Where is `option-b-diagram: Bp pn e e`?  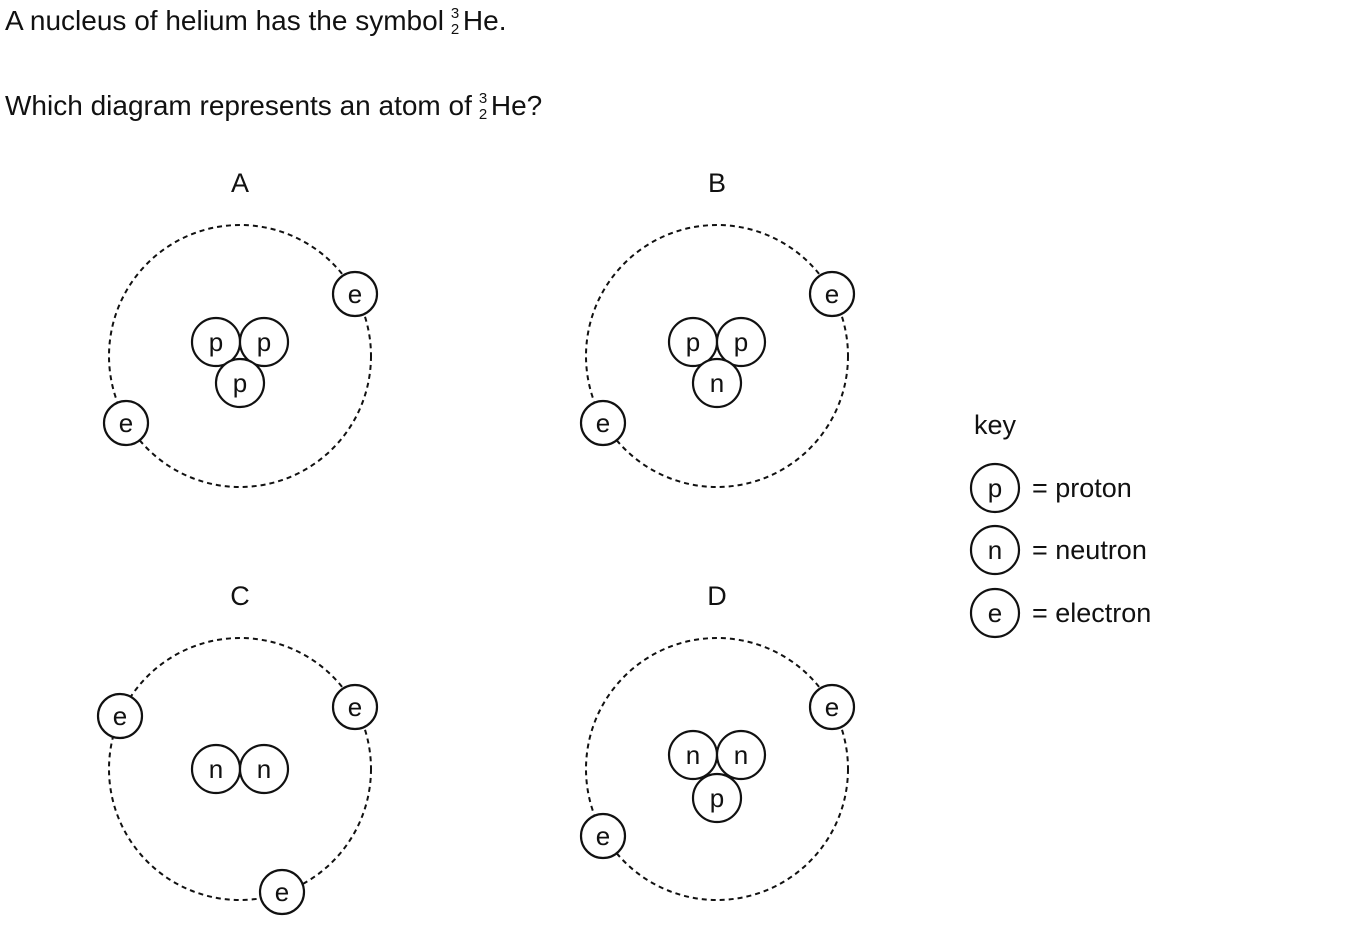
option-b-diagram: Bp pn e e is located at coordinates (717, 328).